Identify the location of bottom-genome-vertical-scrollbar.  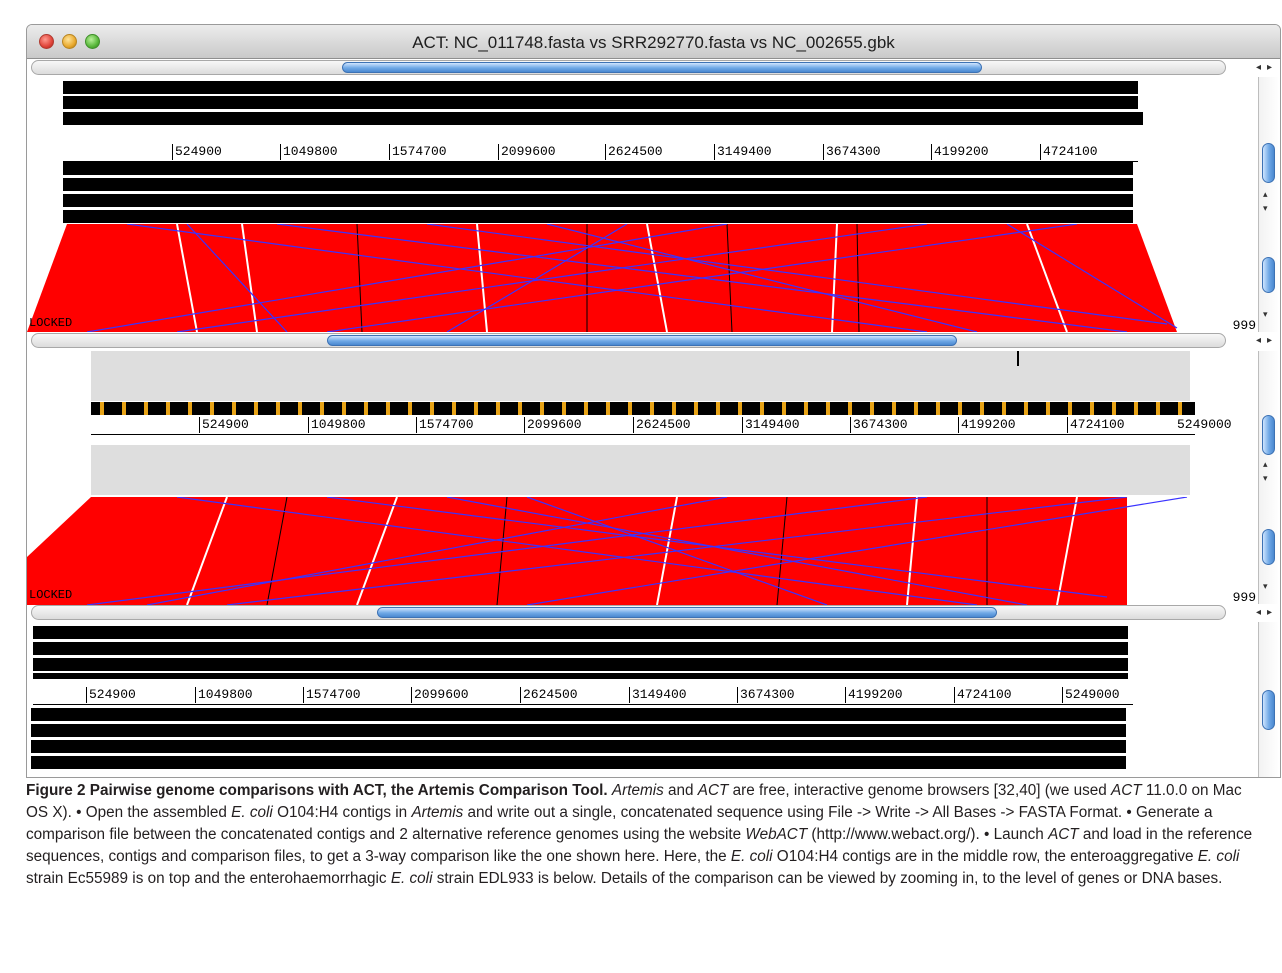
(1268, 699).